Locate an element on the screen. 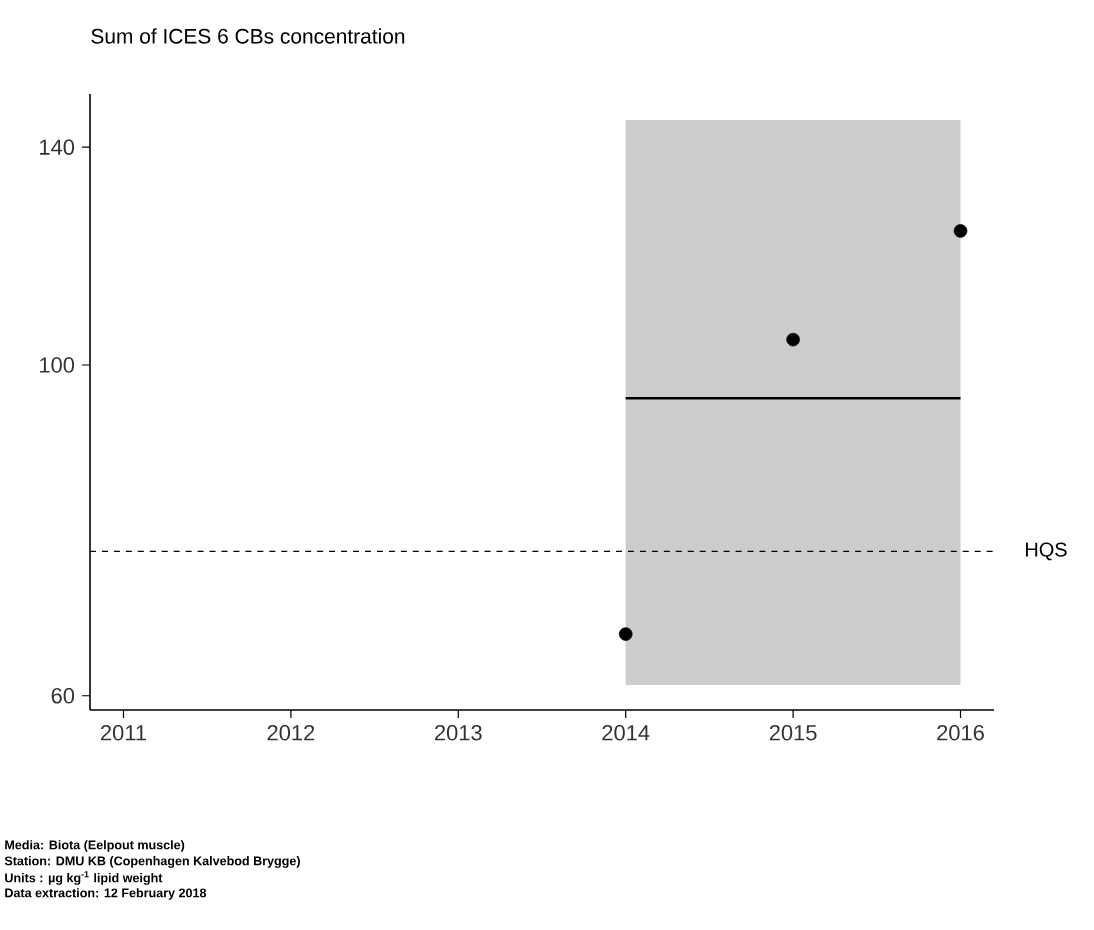  x-tick-label: 2013 is located at coordinates (458, 733).